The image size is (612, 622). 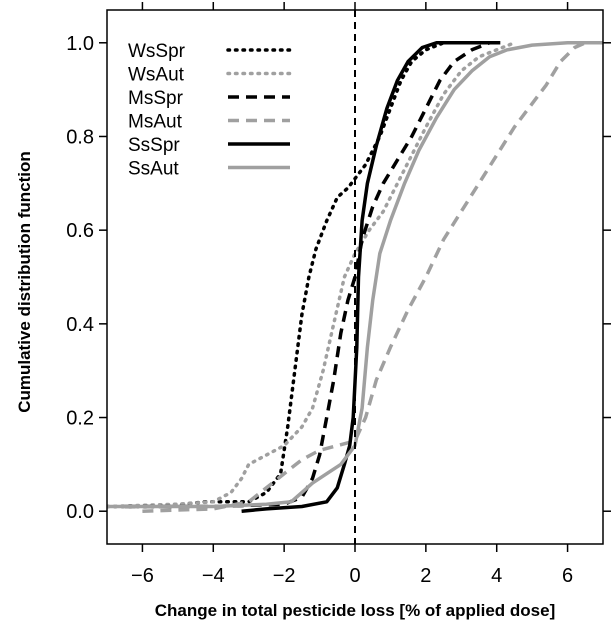 What do you see at coordinates (80, 231) in the screenshot?
I see `y-tick-label: 0.6` at bounding box center [80, 231].